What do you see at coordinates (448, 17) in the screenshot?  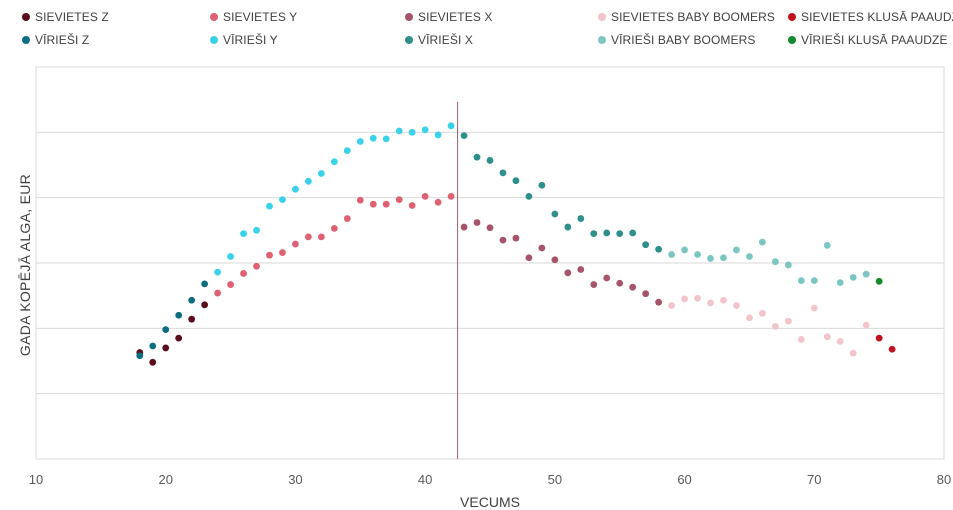 I see `legend-item: SIEVIETES X` at bounding box center [448, 17].